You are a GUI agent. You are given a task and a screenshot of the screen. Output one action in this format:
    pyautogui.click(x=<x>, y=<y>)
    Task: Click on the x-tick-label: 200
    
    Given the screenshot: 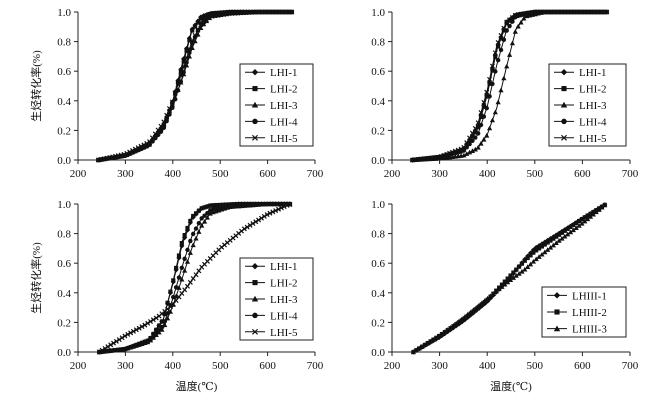 What is the action you would take?
    pyautogui.click(x=78, y=366)
    